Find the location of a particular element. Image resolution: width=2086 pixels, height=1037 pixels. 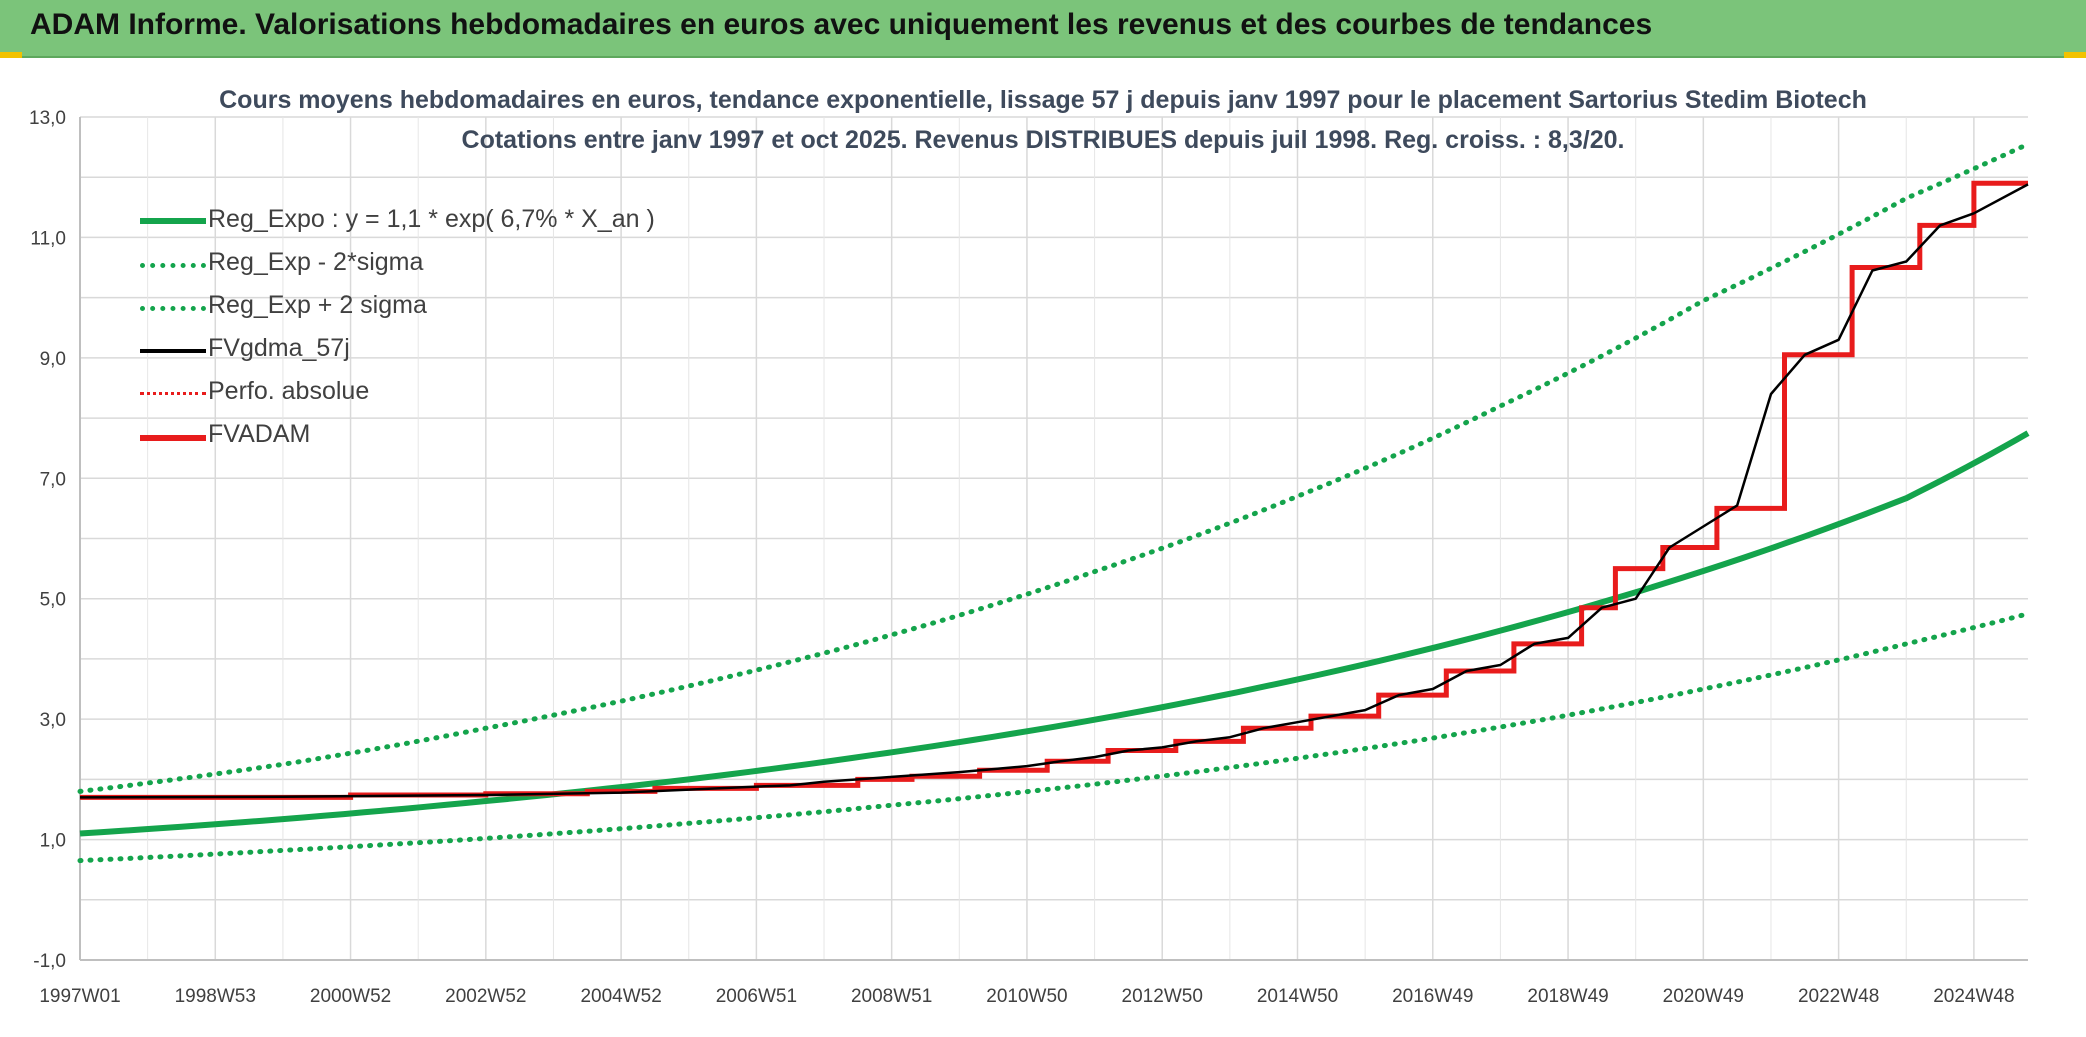

x-tick-label: 2012W50 is located at coordinates (1162, 996).